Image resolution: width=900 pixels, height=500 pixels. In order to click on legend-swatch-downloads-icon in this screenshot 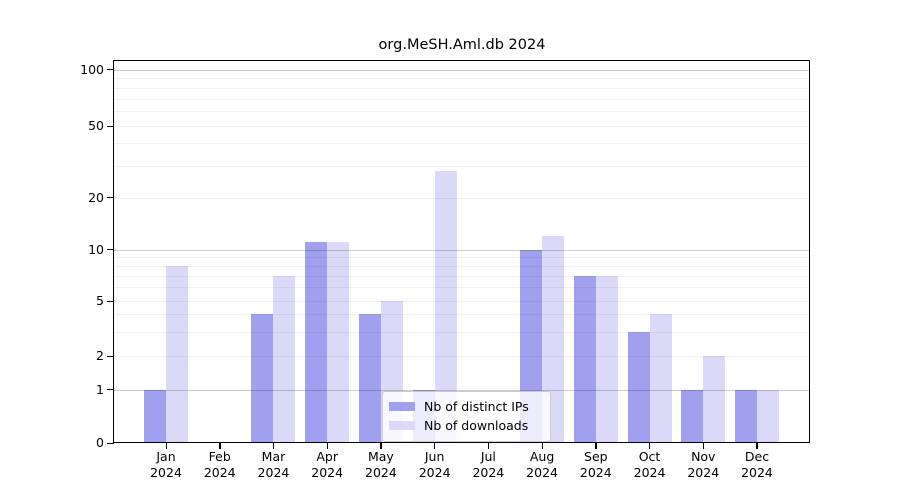, I will do `click(402, 425)`.